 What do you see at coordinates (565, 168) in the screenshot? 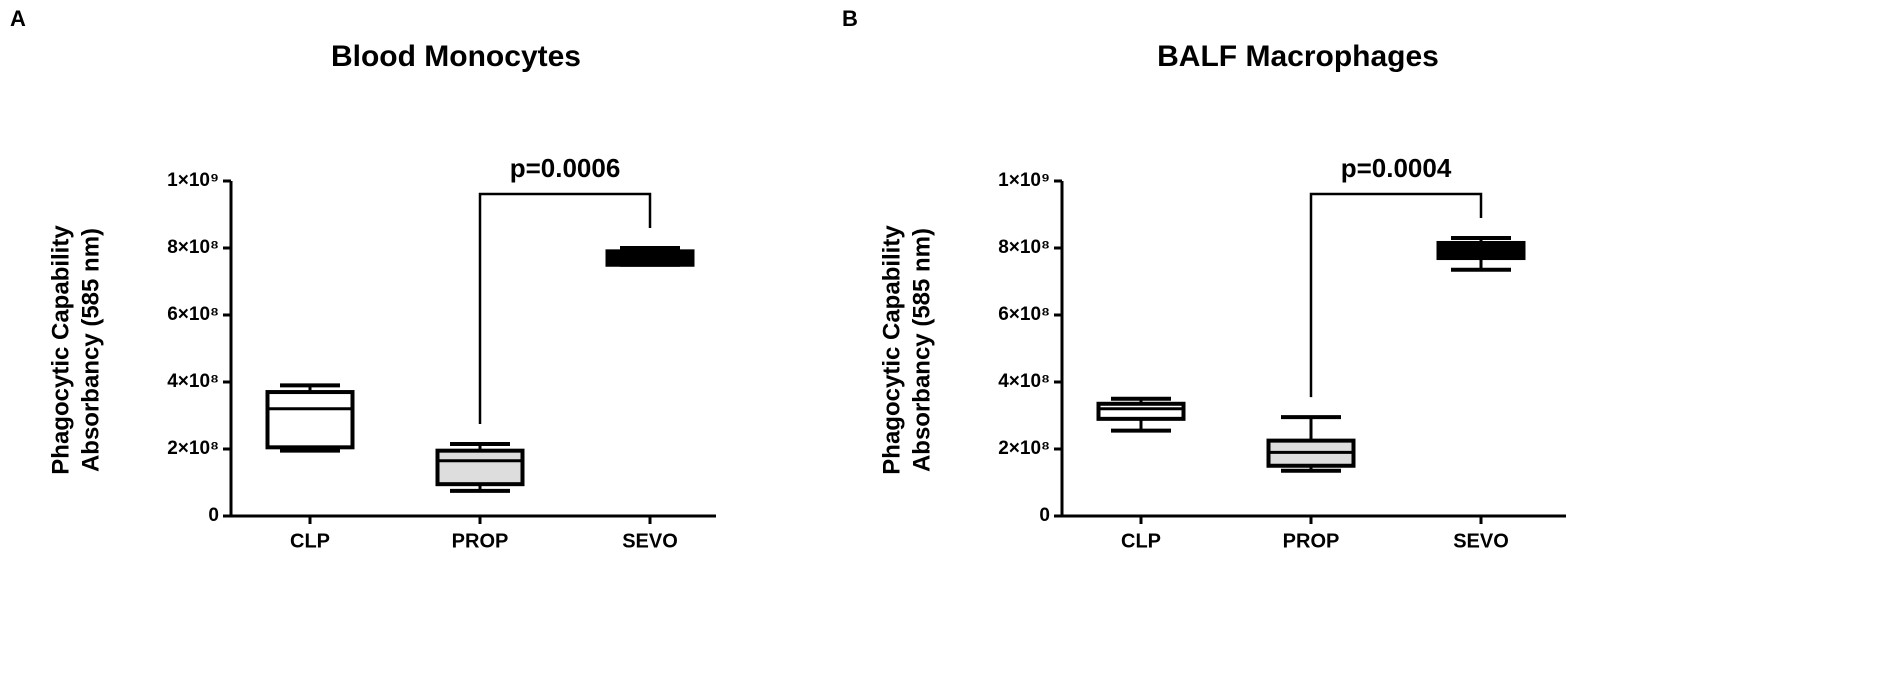
I see `p-value: p=0.0006` at bounding box center [565, 168].